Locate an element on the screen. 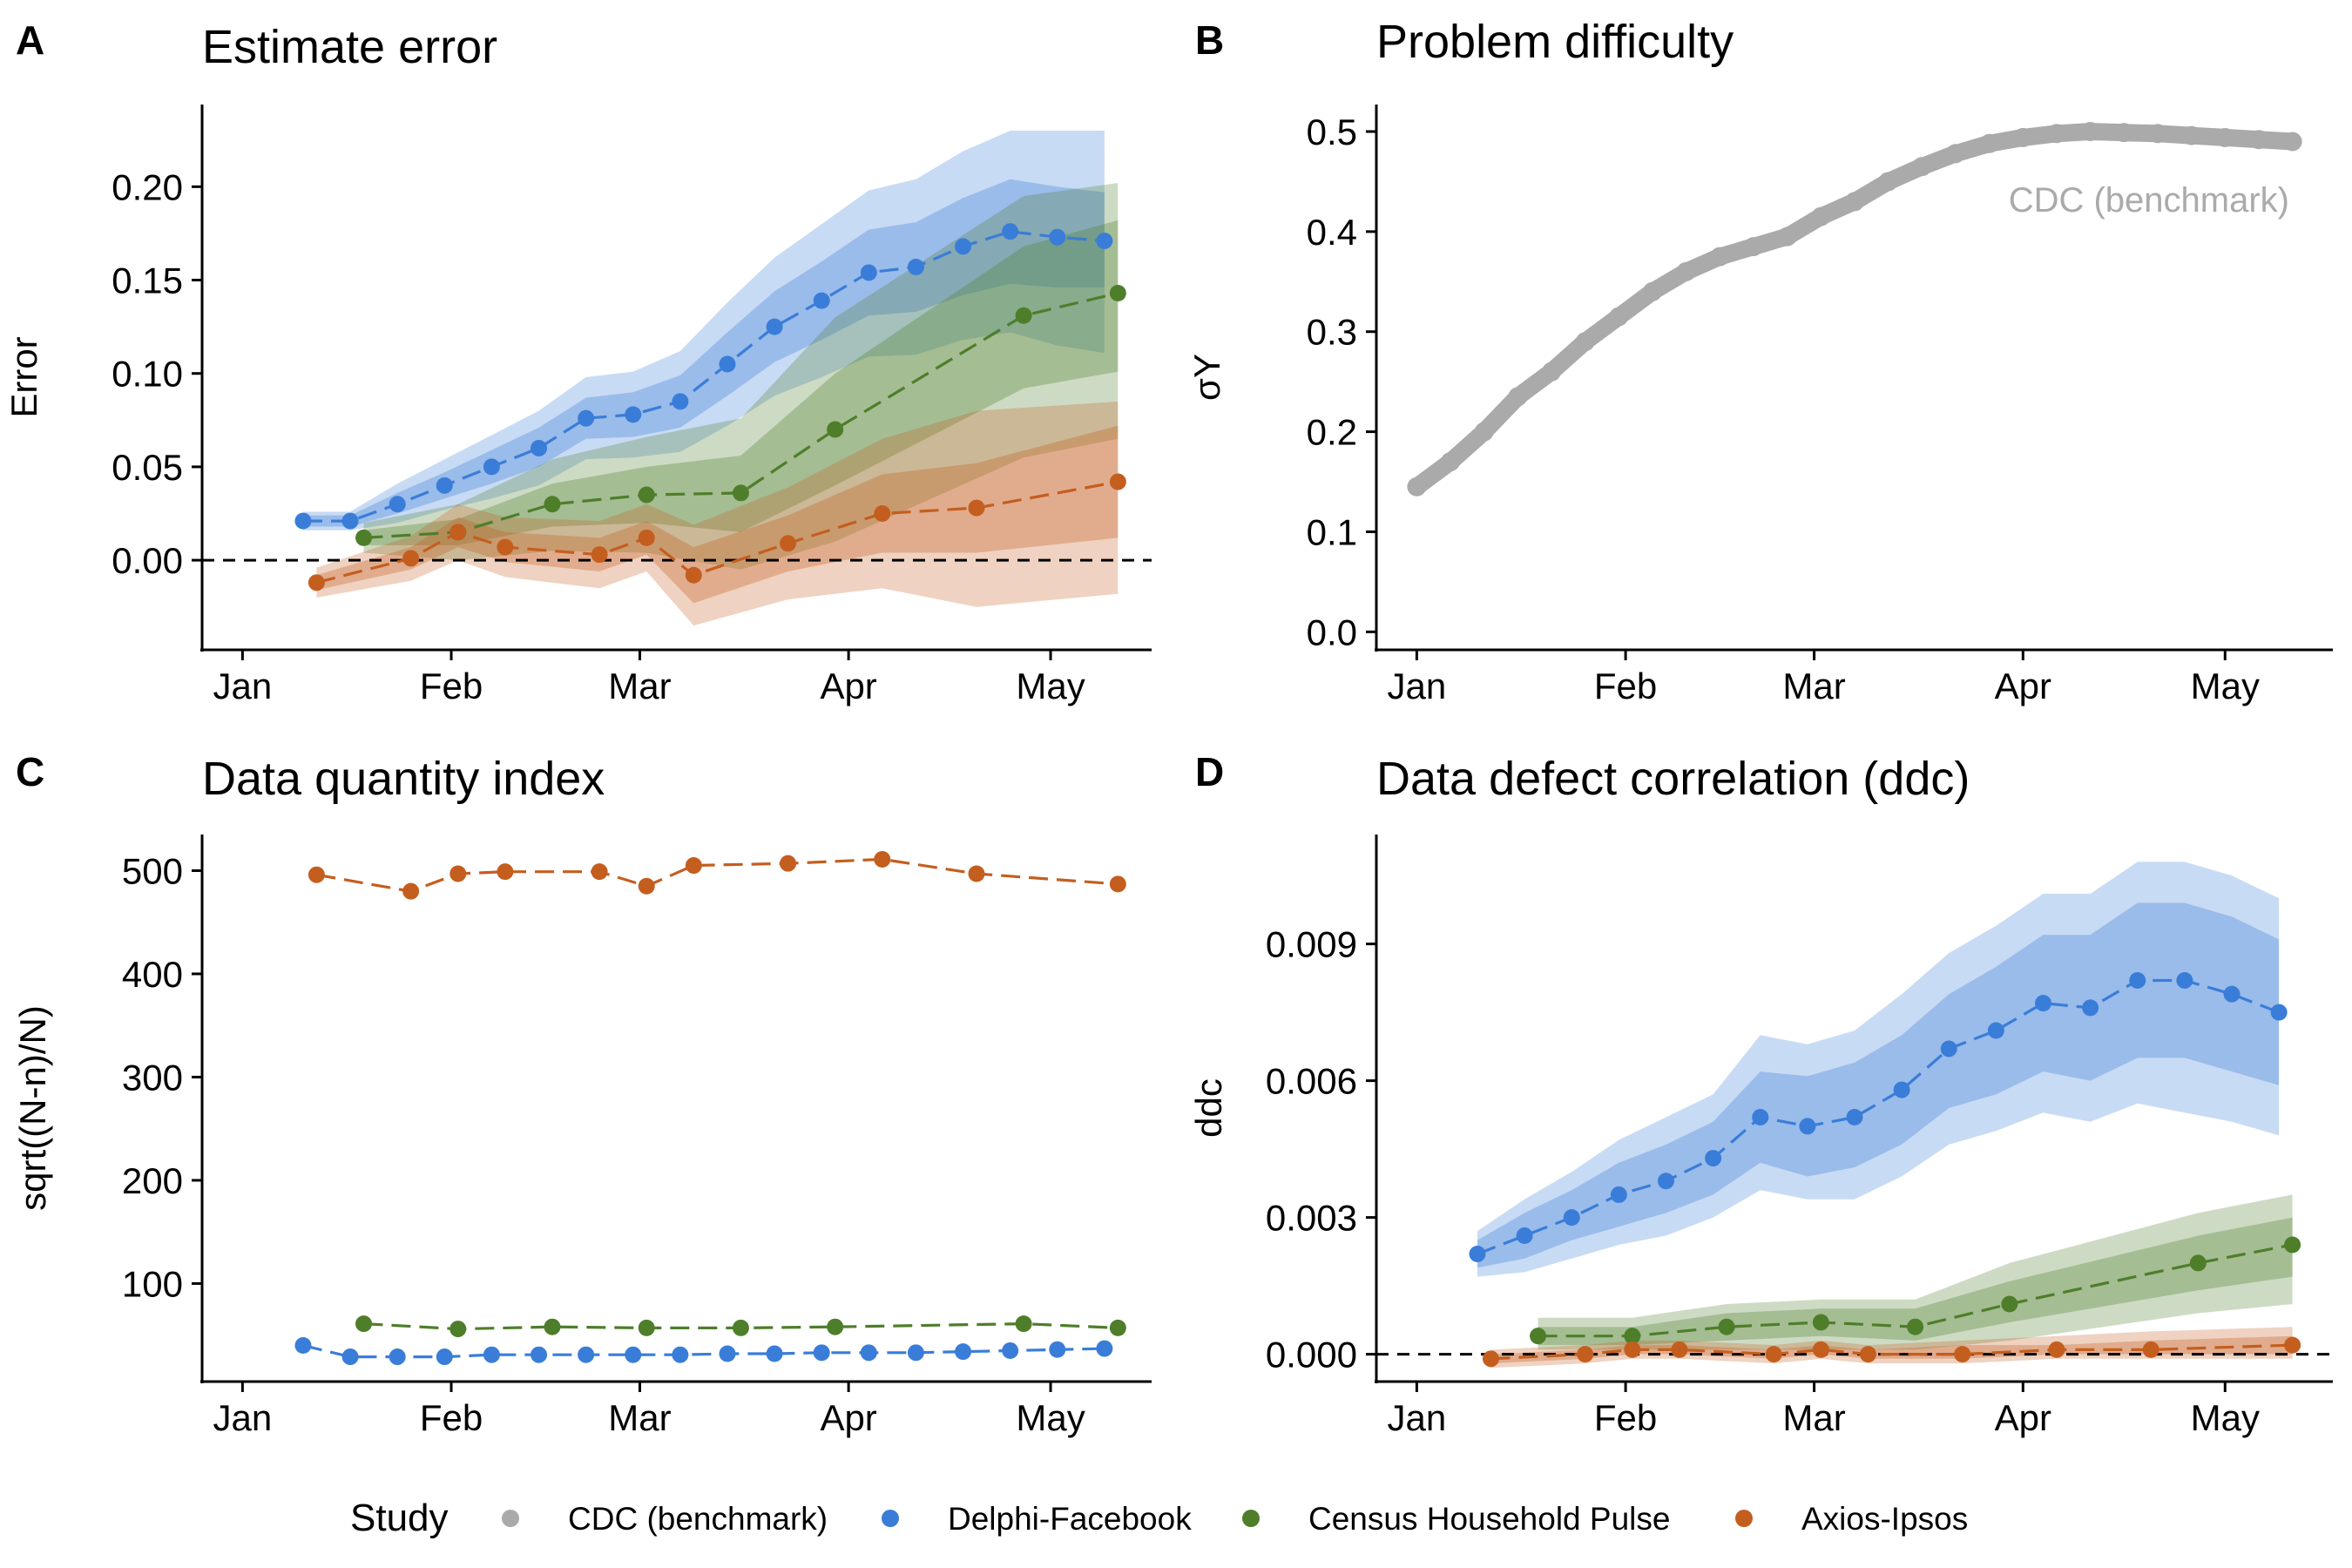 Image resolution: width=2352 pixels, height=1568 pixels. y-axis-title: ddc is located at coordinates (1208, 1108).